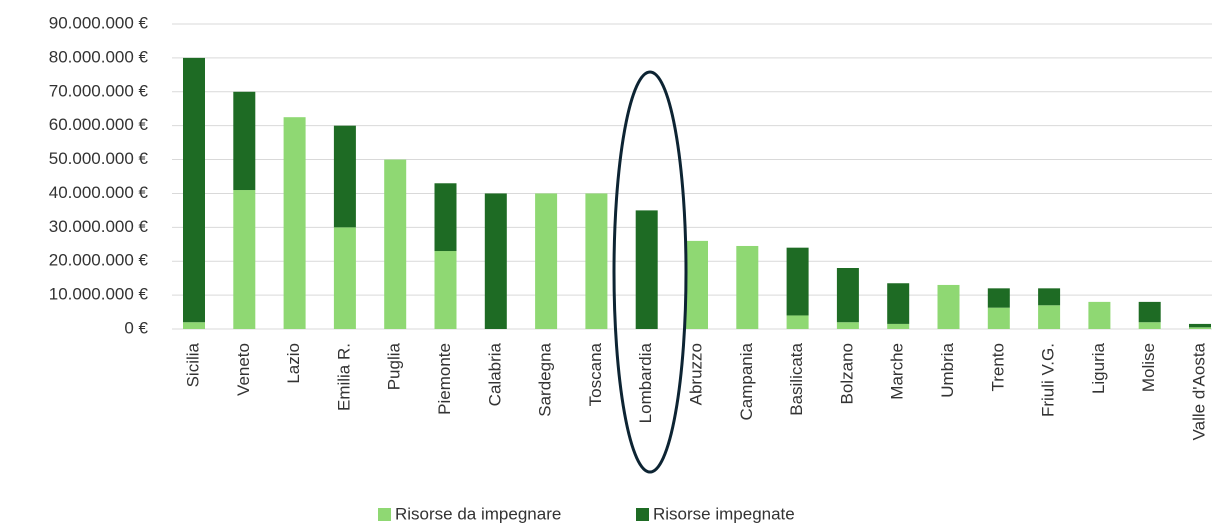  Describe the element at coordinates (192, 364) in the screenshot. I see `x-tick-label: Sicilia` at that location.